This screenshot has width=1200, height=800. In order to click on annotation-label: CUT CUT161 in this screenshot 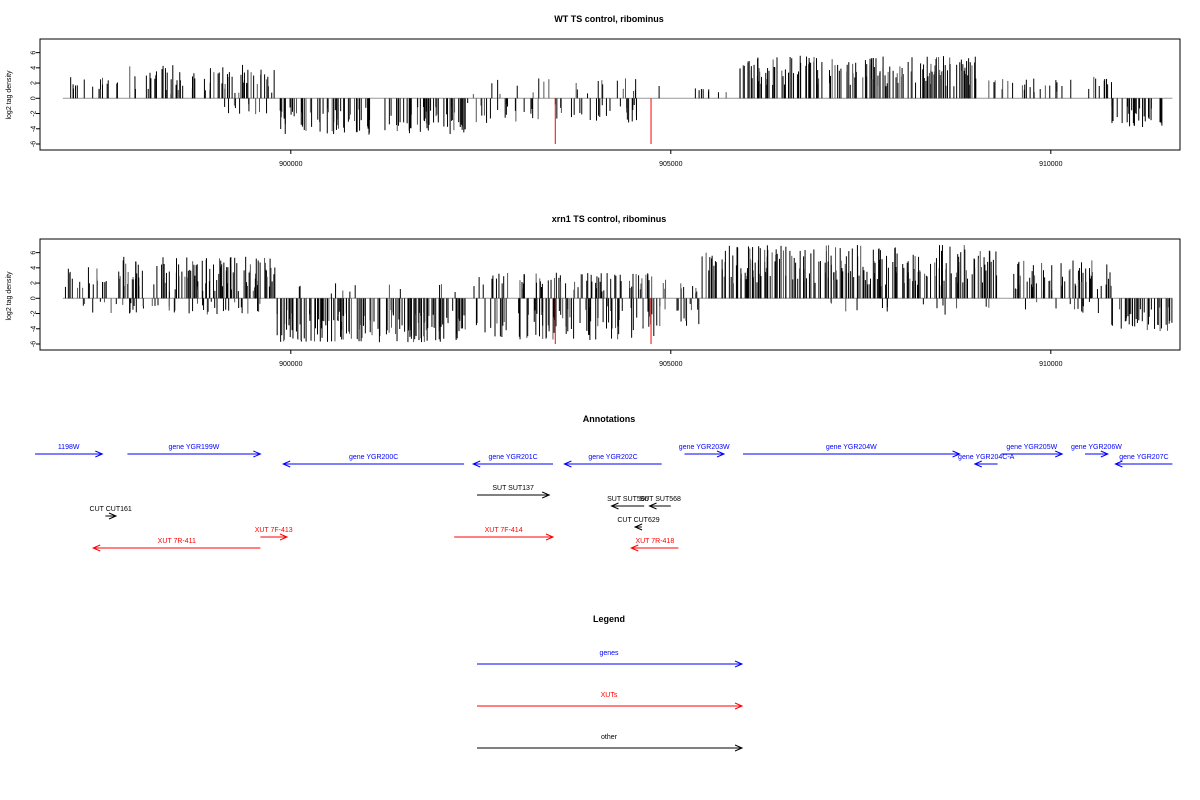, I will do `click(111, 509)`.